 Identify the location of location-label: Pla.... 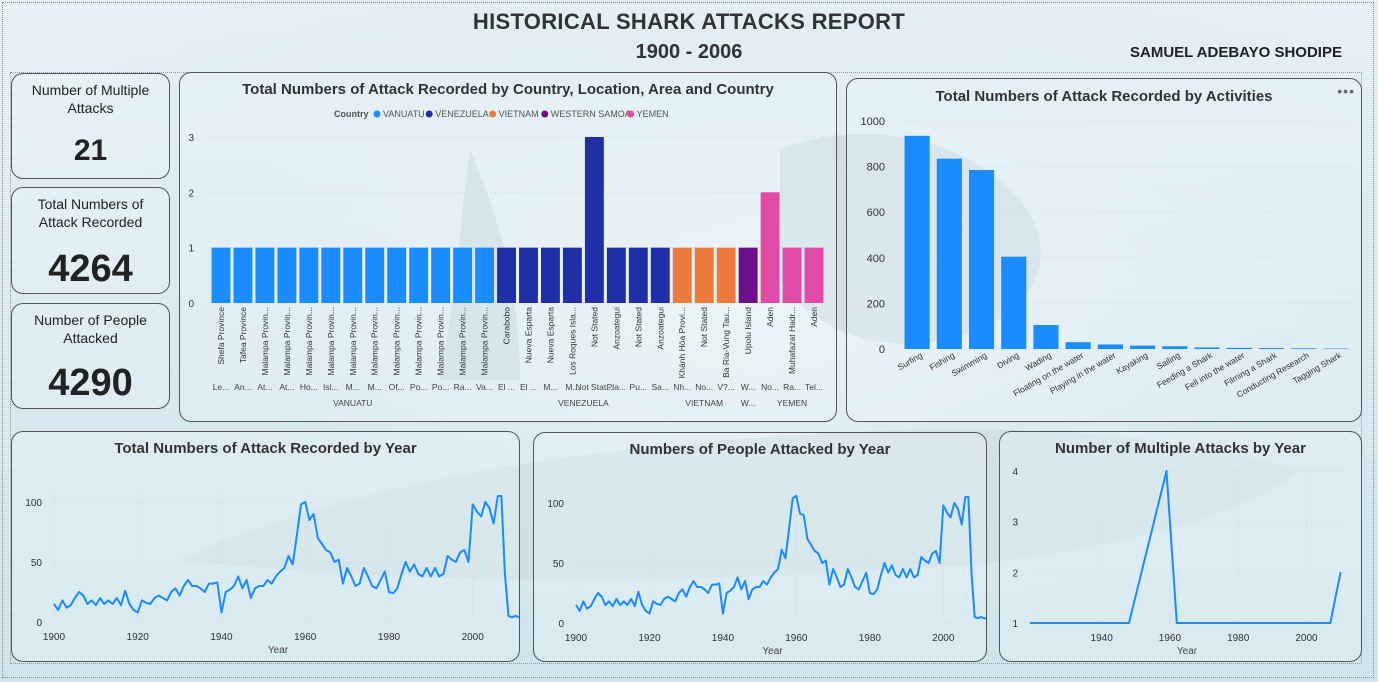
(616, 387).